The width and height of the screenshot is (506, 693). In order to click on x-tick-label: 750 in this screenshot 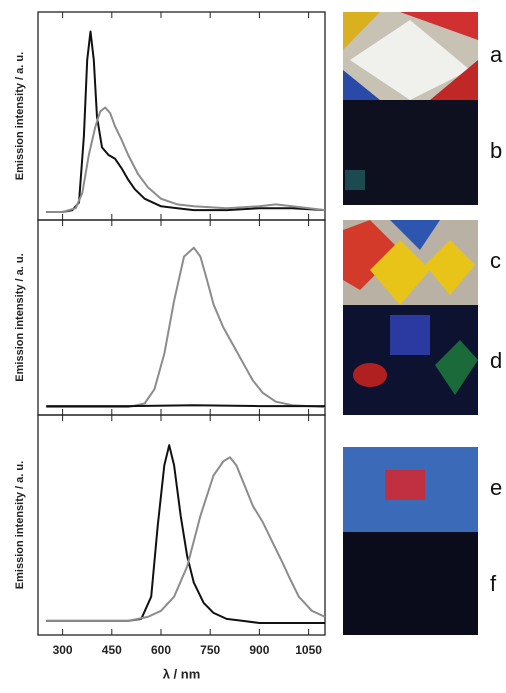, I will do `click(210, 650)`.